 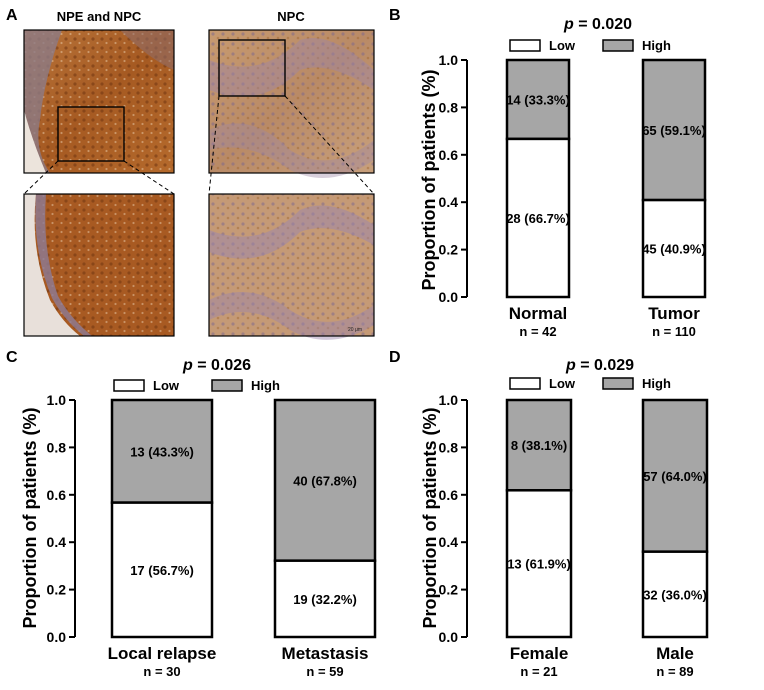 I want to click on panel-b-letter: B, so click(x=395, y=15).